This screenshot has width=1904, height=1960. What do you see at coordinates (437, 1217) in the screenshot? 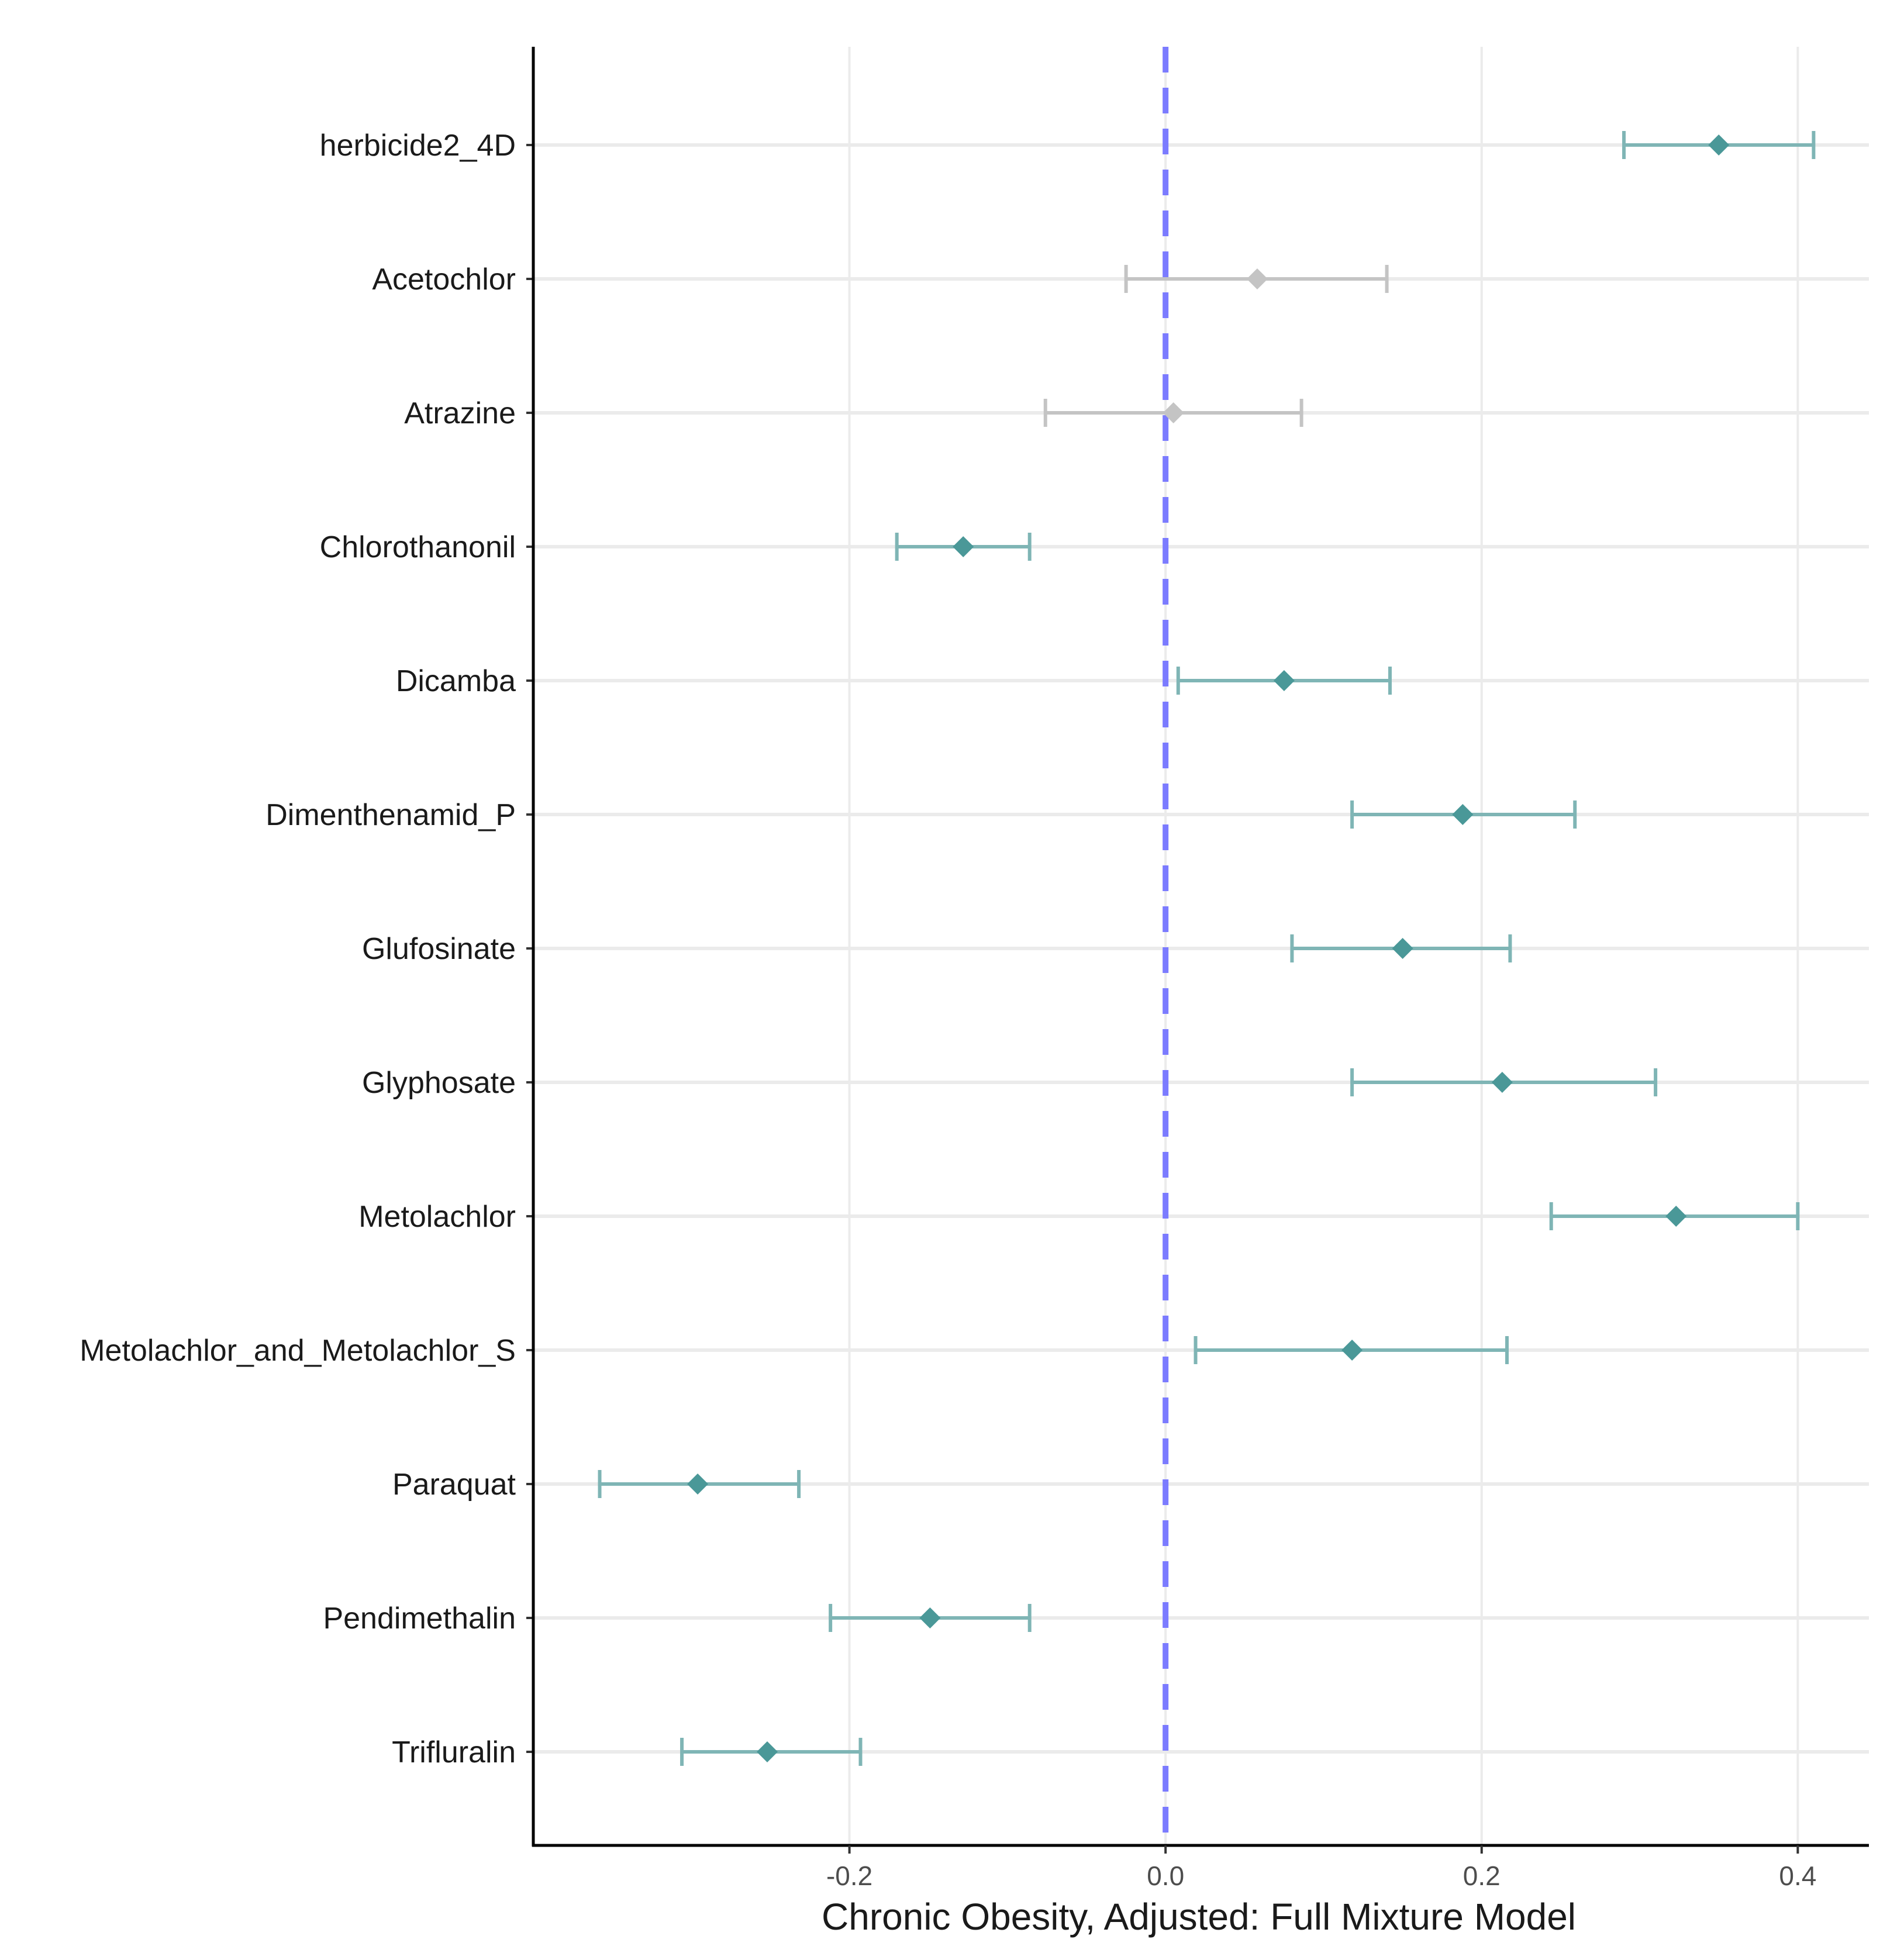
I see `y-tick-label: Metolachlor` at bounding box center [437, 1217].